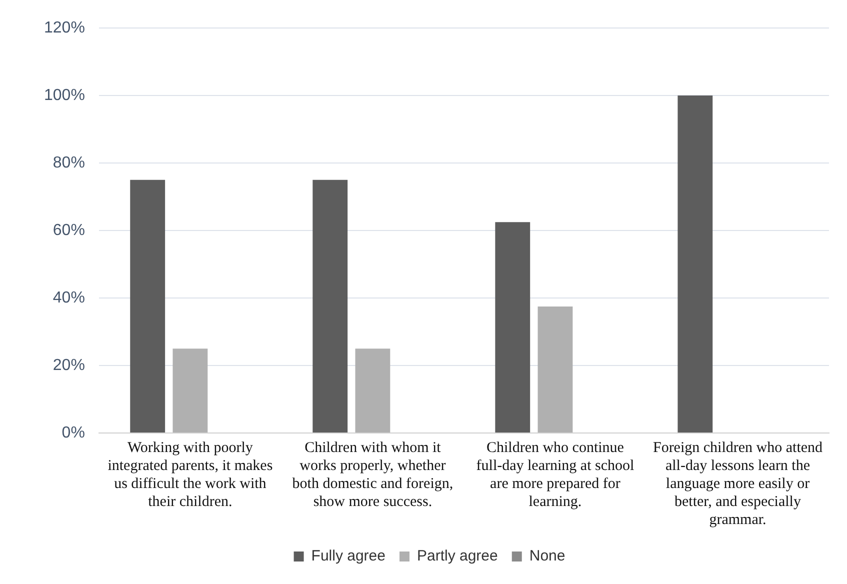 The height and width of the screenshot is (584, 847). What do you see at coordinates (68, 297) in the screenshot?
I see `y-tick-label: 40%` at bounding box center [68, 297].